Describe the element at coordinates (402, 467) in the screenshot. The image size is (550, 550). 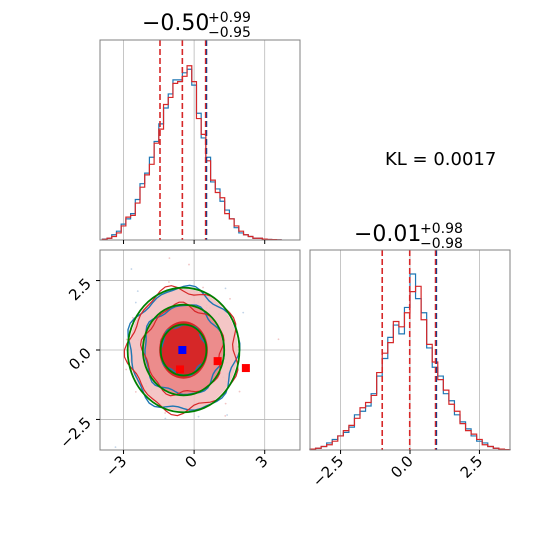
I see `x-tick-label: 0.0` at that location.